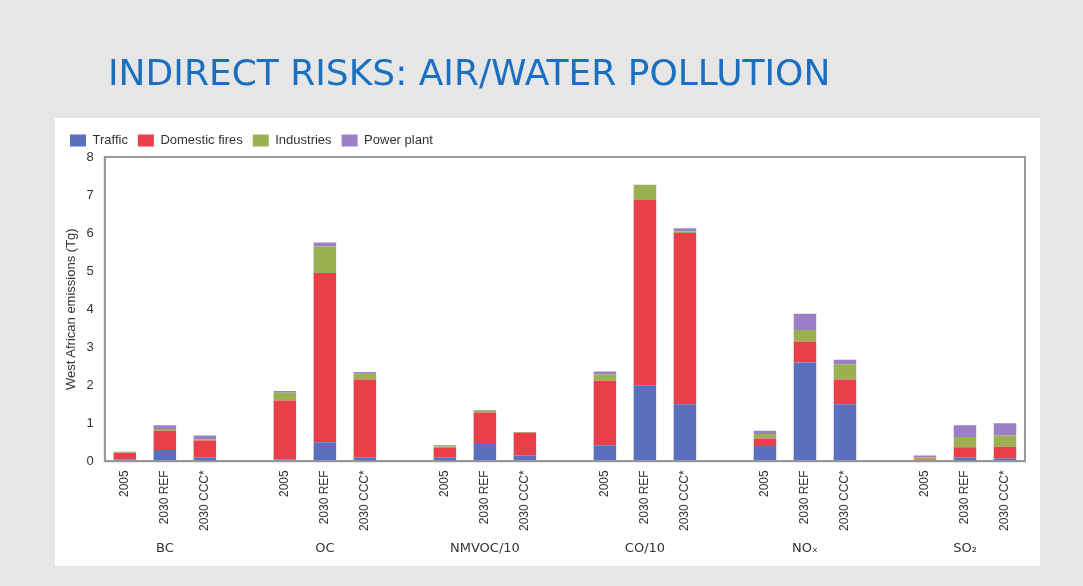  What do you see at coordinates (90, 270) in the screenshot?
I see `y-tick-label: 5` at bounding box center [90, 270].